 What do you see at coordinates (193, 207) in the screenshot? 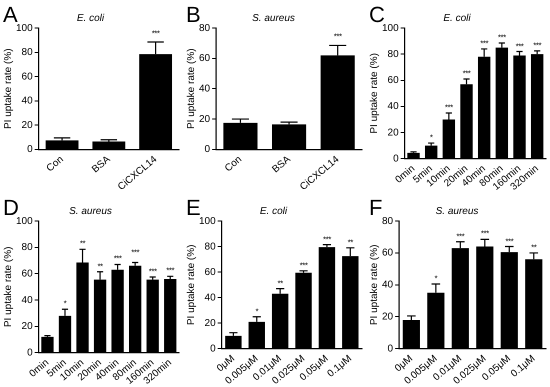
I see `text: E` at bounding box center [193, 207].